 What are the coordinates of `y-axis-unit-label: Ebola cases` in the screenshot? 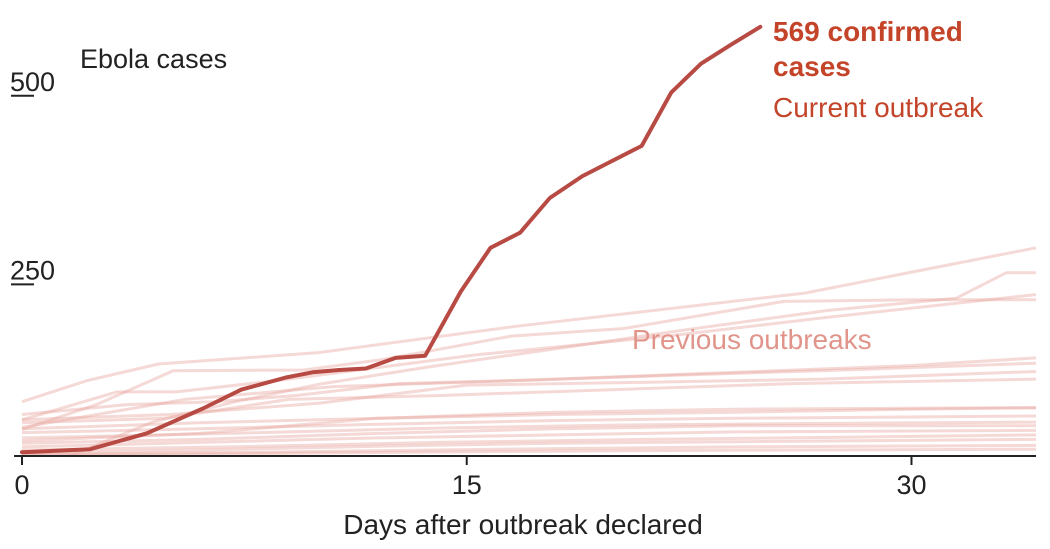 It's located at (153, 59).